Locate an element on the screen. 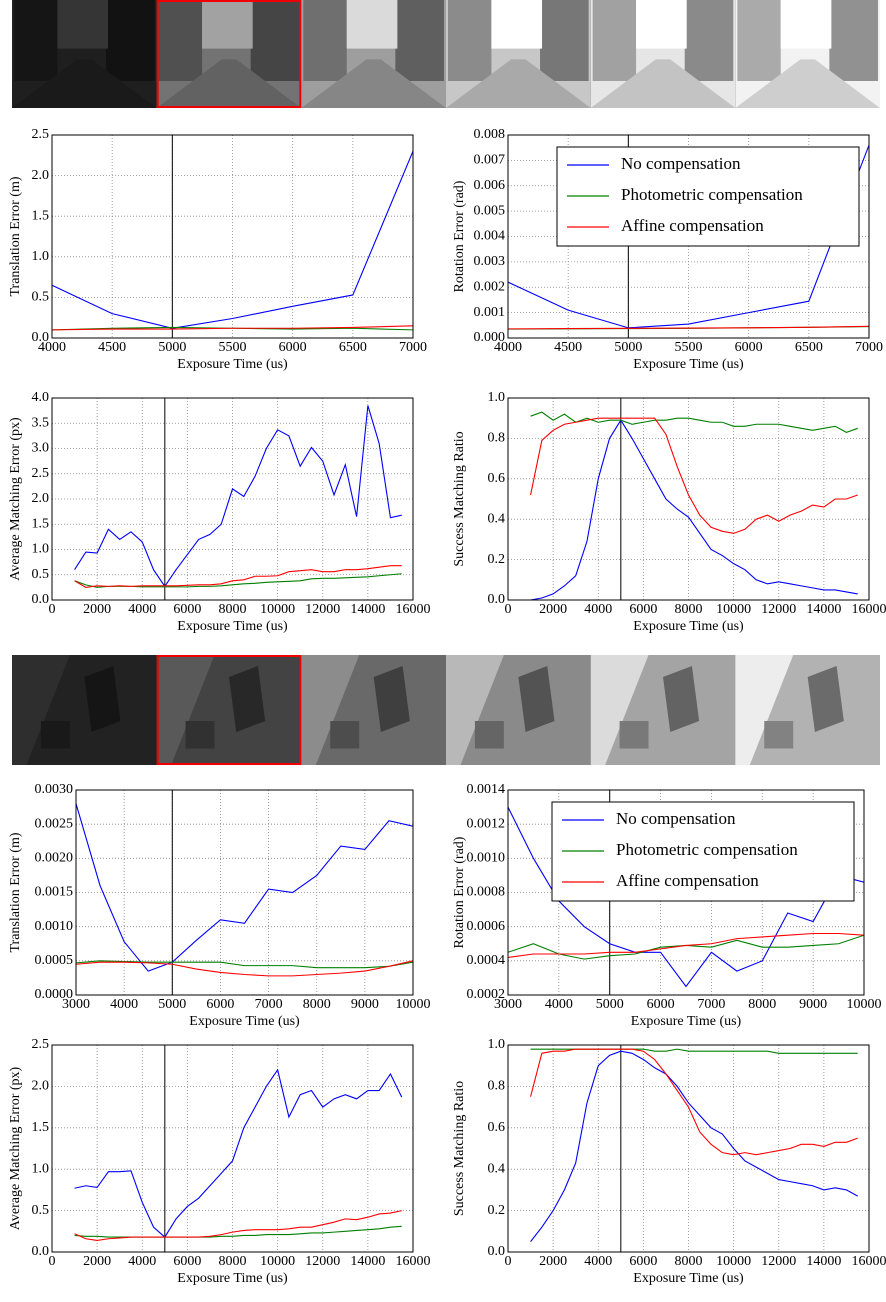 This screenshot has height=1302, width=886. y-tick-label: 0.6 is located at coordinates (497, 478).